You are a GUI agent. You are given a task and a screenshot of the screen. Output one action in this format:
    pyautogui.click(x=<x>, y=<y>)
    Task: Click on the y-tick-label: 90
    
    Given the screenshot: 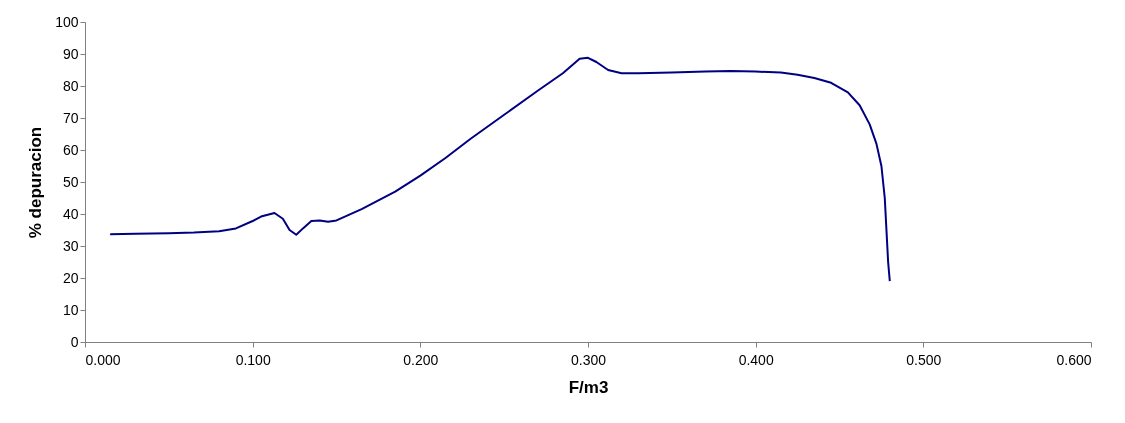 What is the action you would take?
    pyautogui.click(x=70, y=53)
    